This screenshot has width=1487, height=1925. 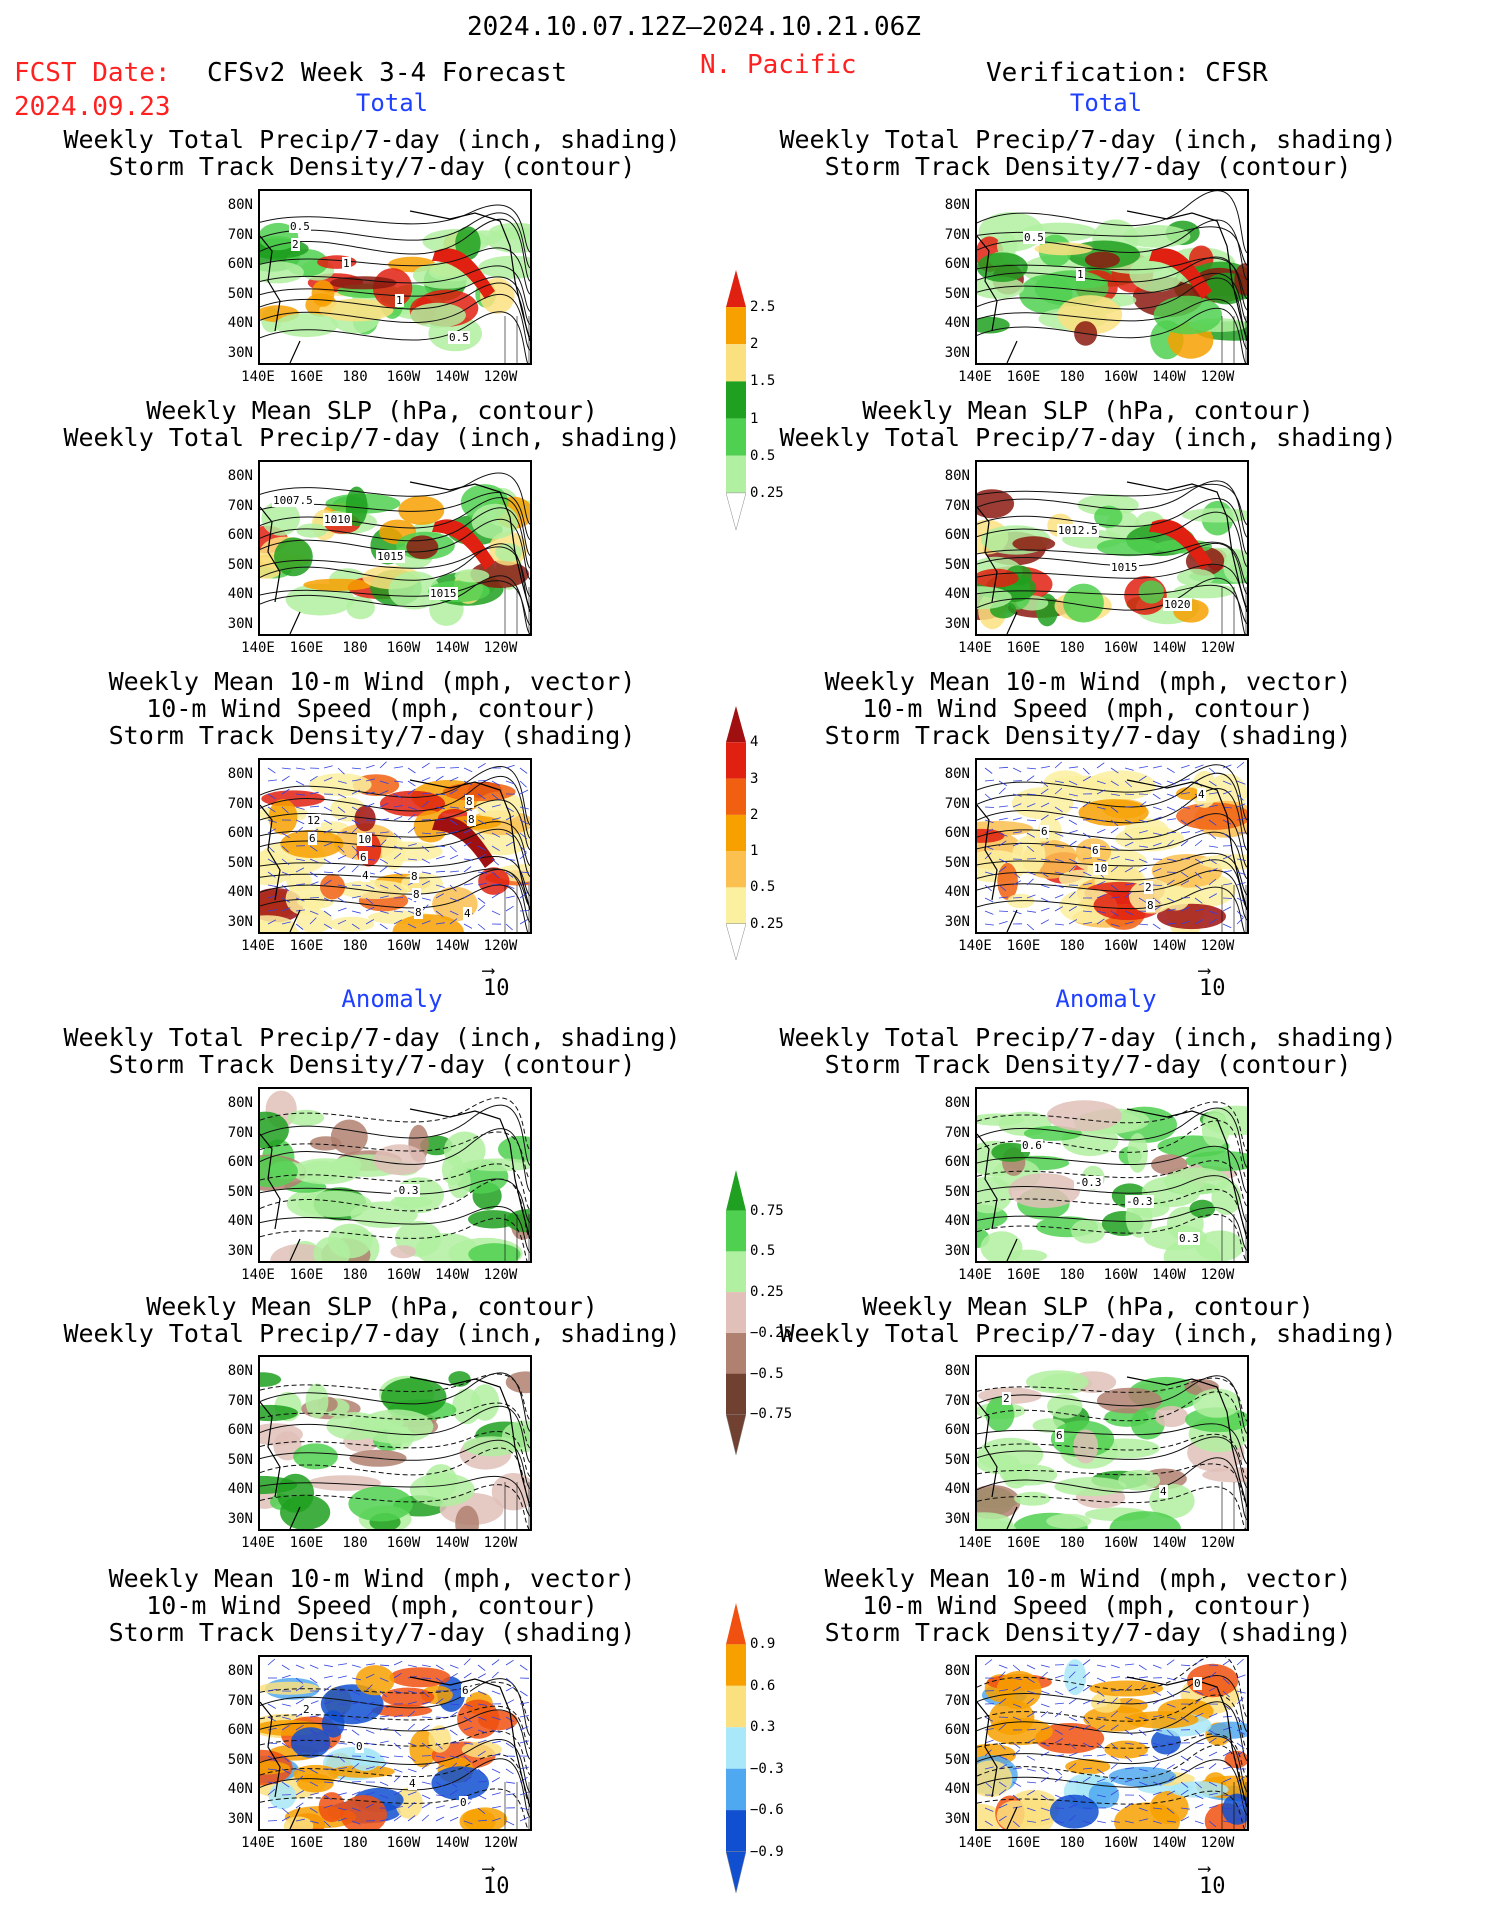 I want to click on lat-tick-label: 70N, so click(x=957, y=234).